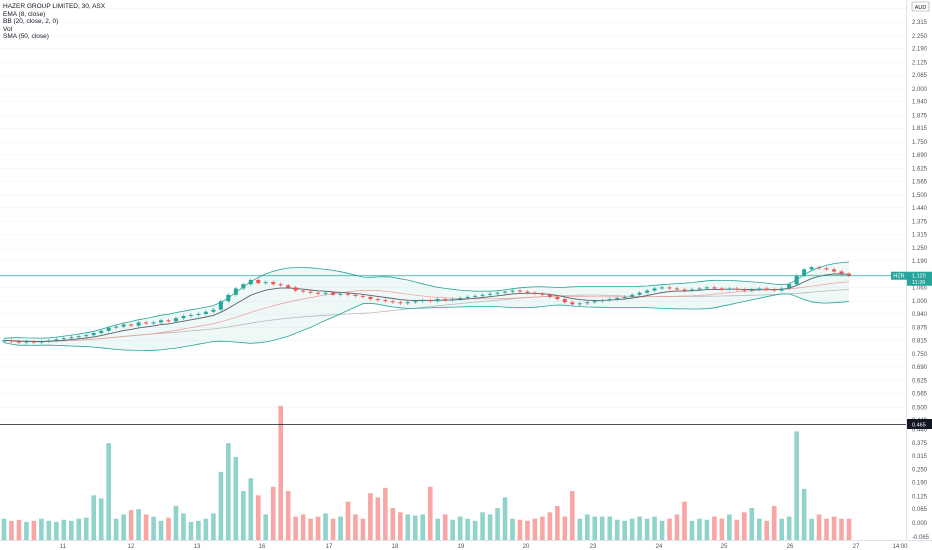  Describe the element at coordinates (426, 312) in the screenshot. I see `bollinger-basis-line` at that location.